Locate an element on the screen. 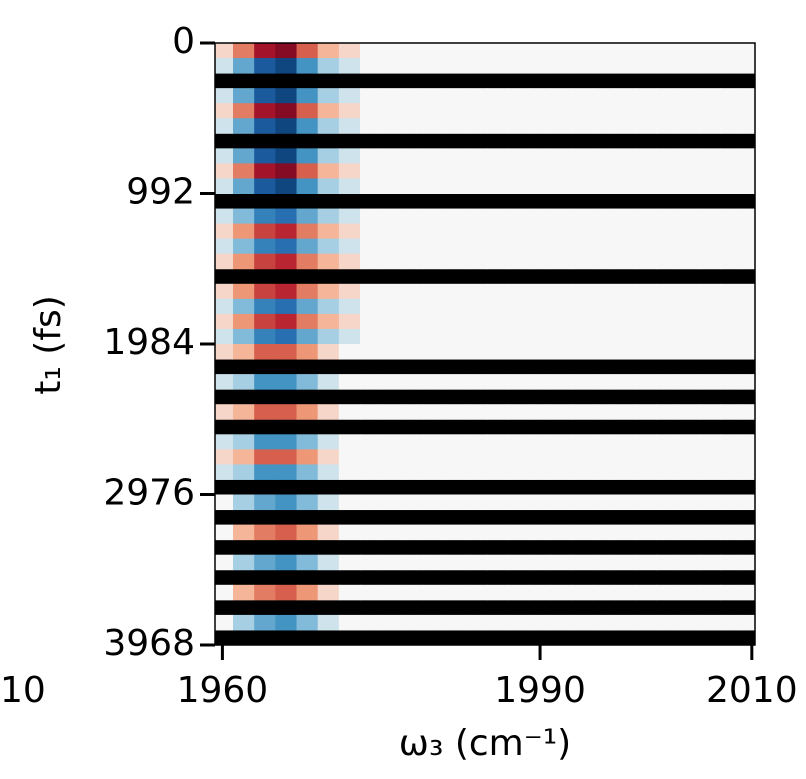 This screenshot has height=779, width=806. y-tick-label: 2976 is located at coordinates (149, 493).